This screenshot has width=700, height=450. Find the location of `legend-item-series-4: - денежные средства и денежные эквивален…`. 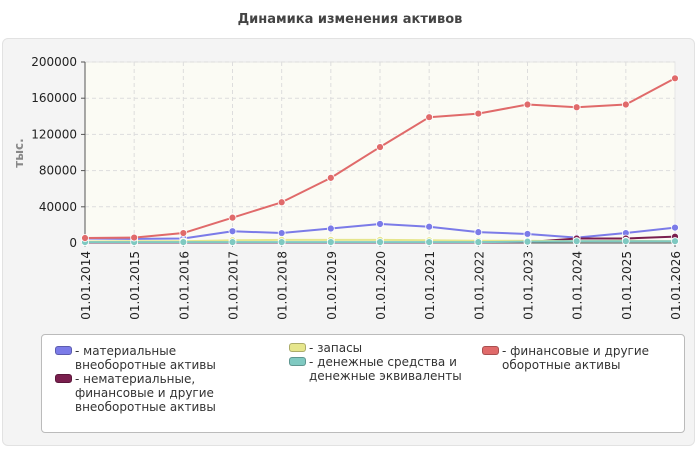

legend-item-series-4: - денежные средства и денежные эквивален… is located at coordinates (381, 369).